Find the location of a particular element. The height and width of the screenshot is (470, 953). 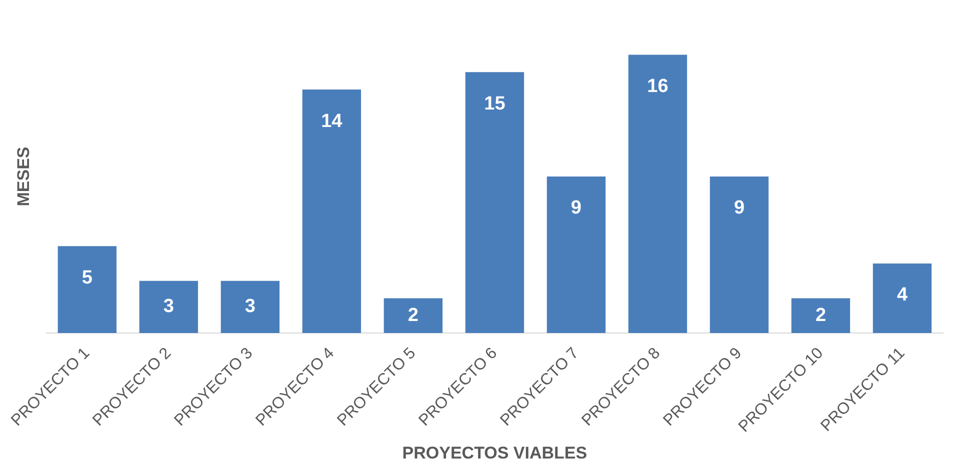

data-label: 16 is located at coordinates (657, 87).